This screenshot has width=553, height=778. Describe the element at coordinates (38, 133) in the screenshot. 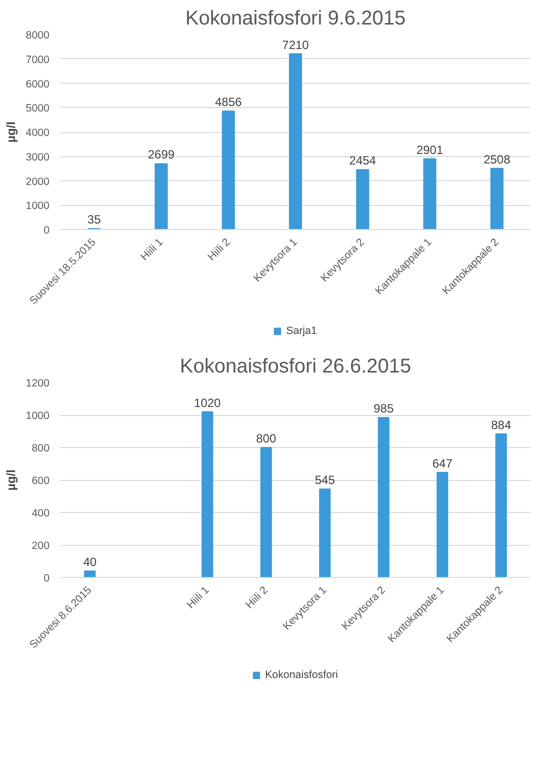

I see `y-tick-label: 4000` at that location.